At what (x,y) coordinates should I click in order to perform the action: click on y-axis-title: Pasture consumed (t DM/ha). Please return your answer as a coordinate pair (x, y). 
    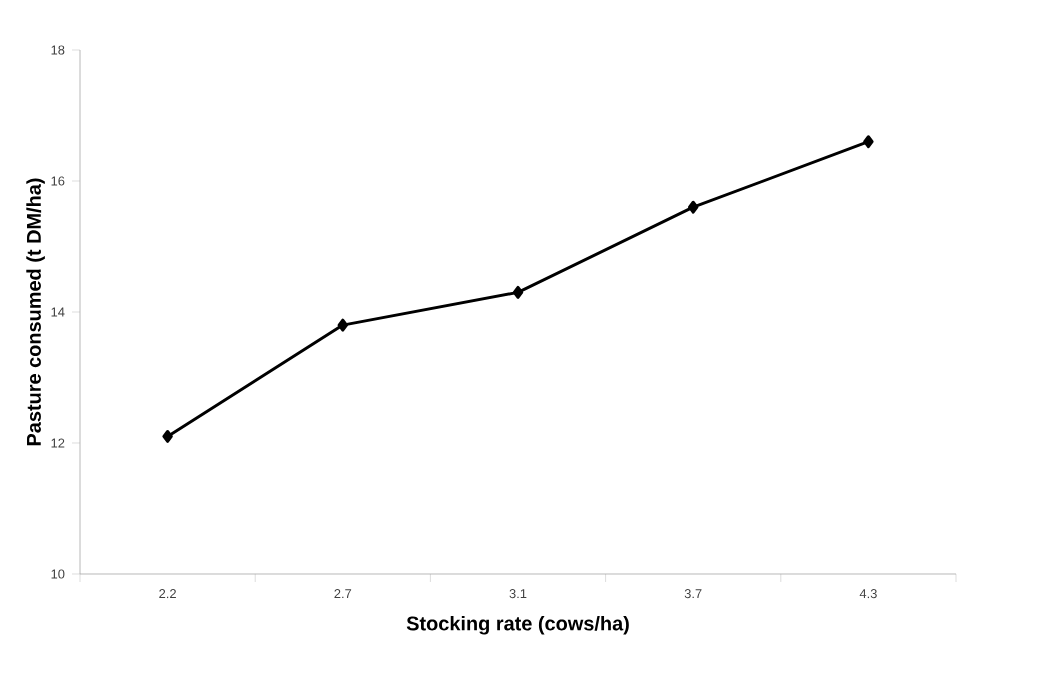
    Looking at the image, I should click on (35, 312).